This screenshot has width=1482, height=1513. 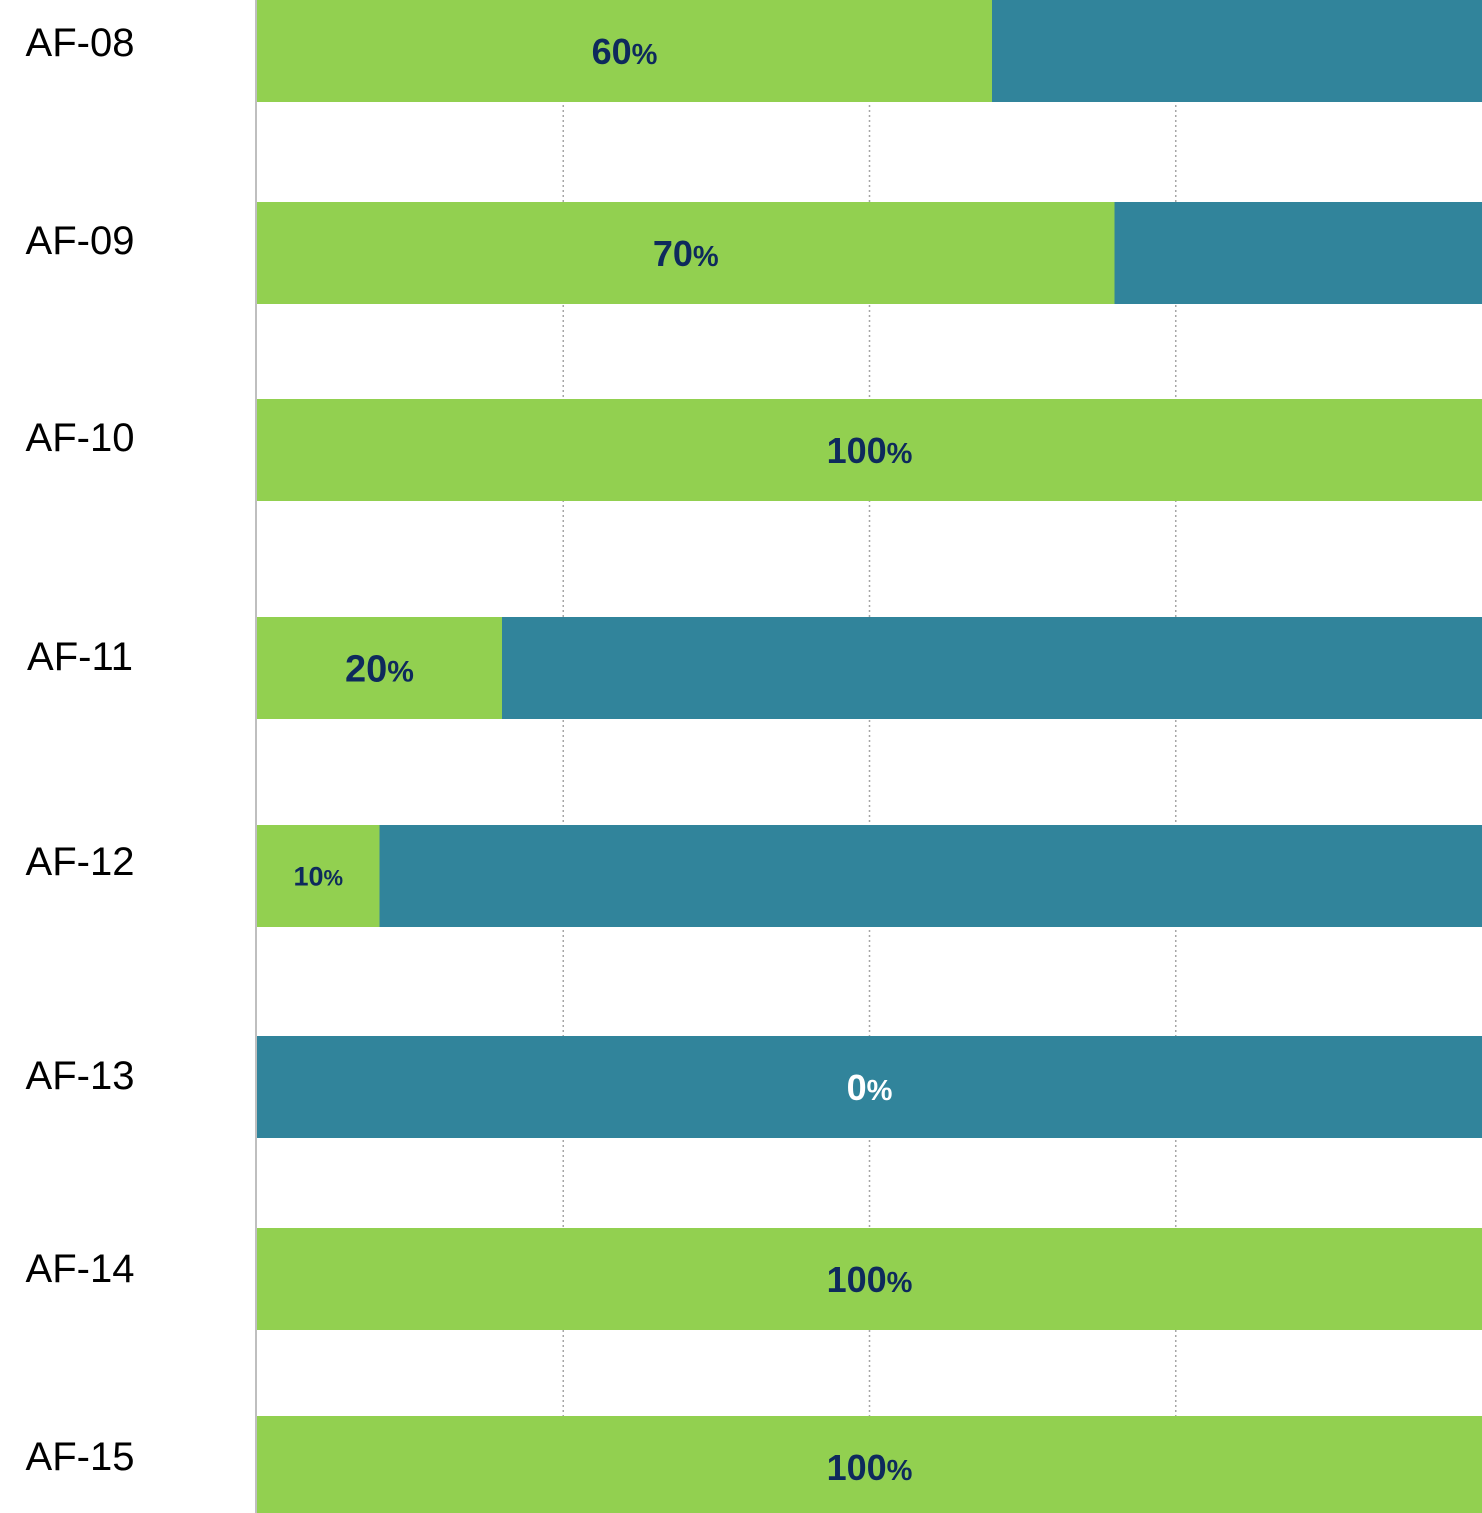 I want to click on bar-segment-af-08-complete, so click(x=624, y=51).